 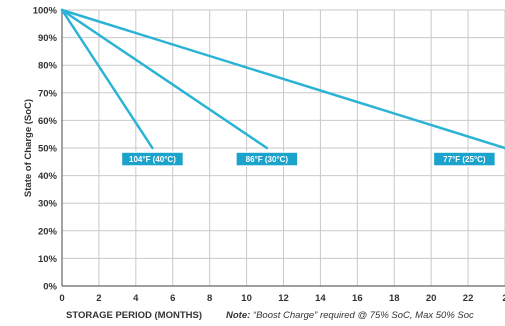 I want to click on x-tick-label: 18, so click(x=394, y=298).